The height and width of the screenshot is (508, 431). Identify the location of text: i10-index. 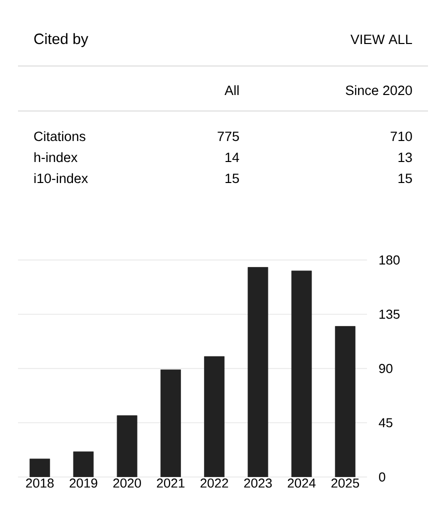
(61, 178).